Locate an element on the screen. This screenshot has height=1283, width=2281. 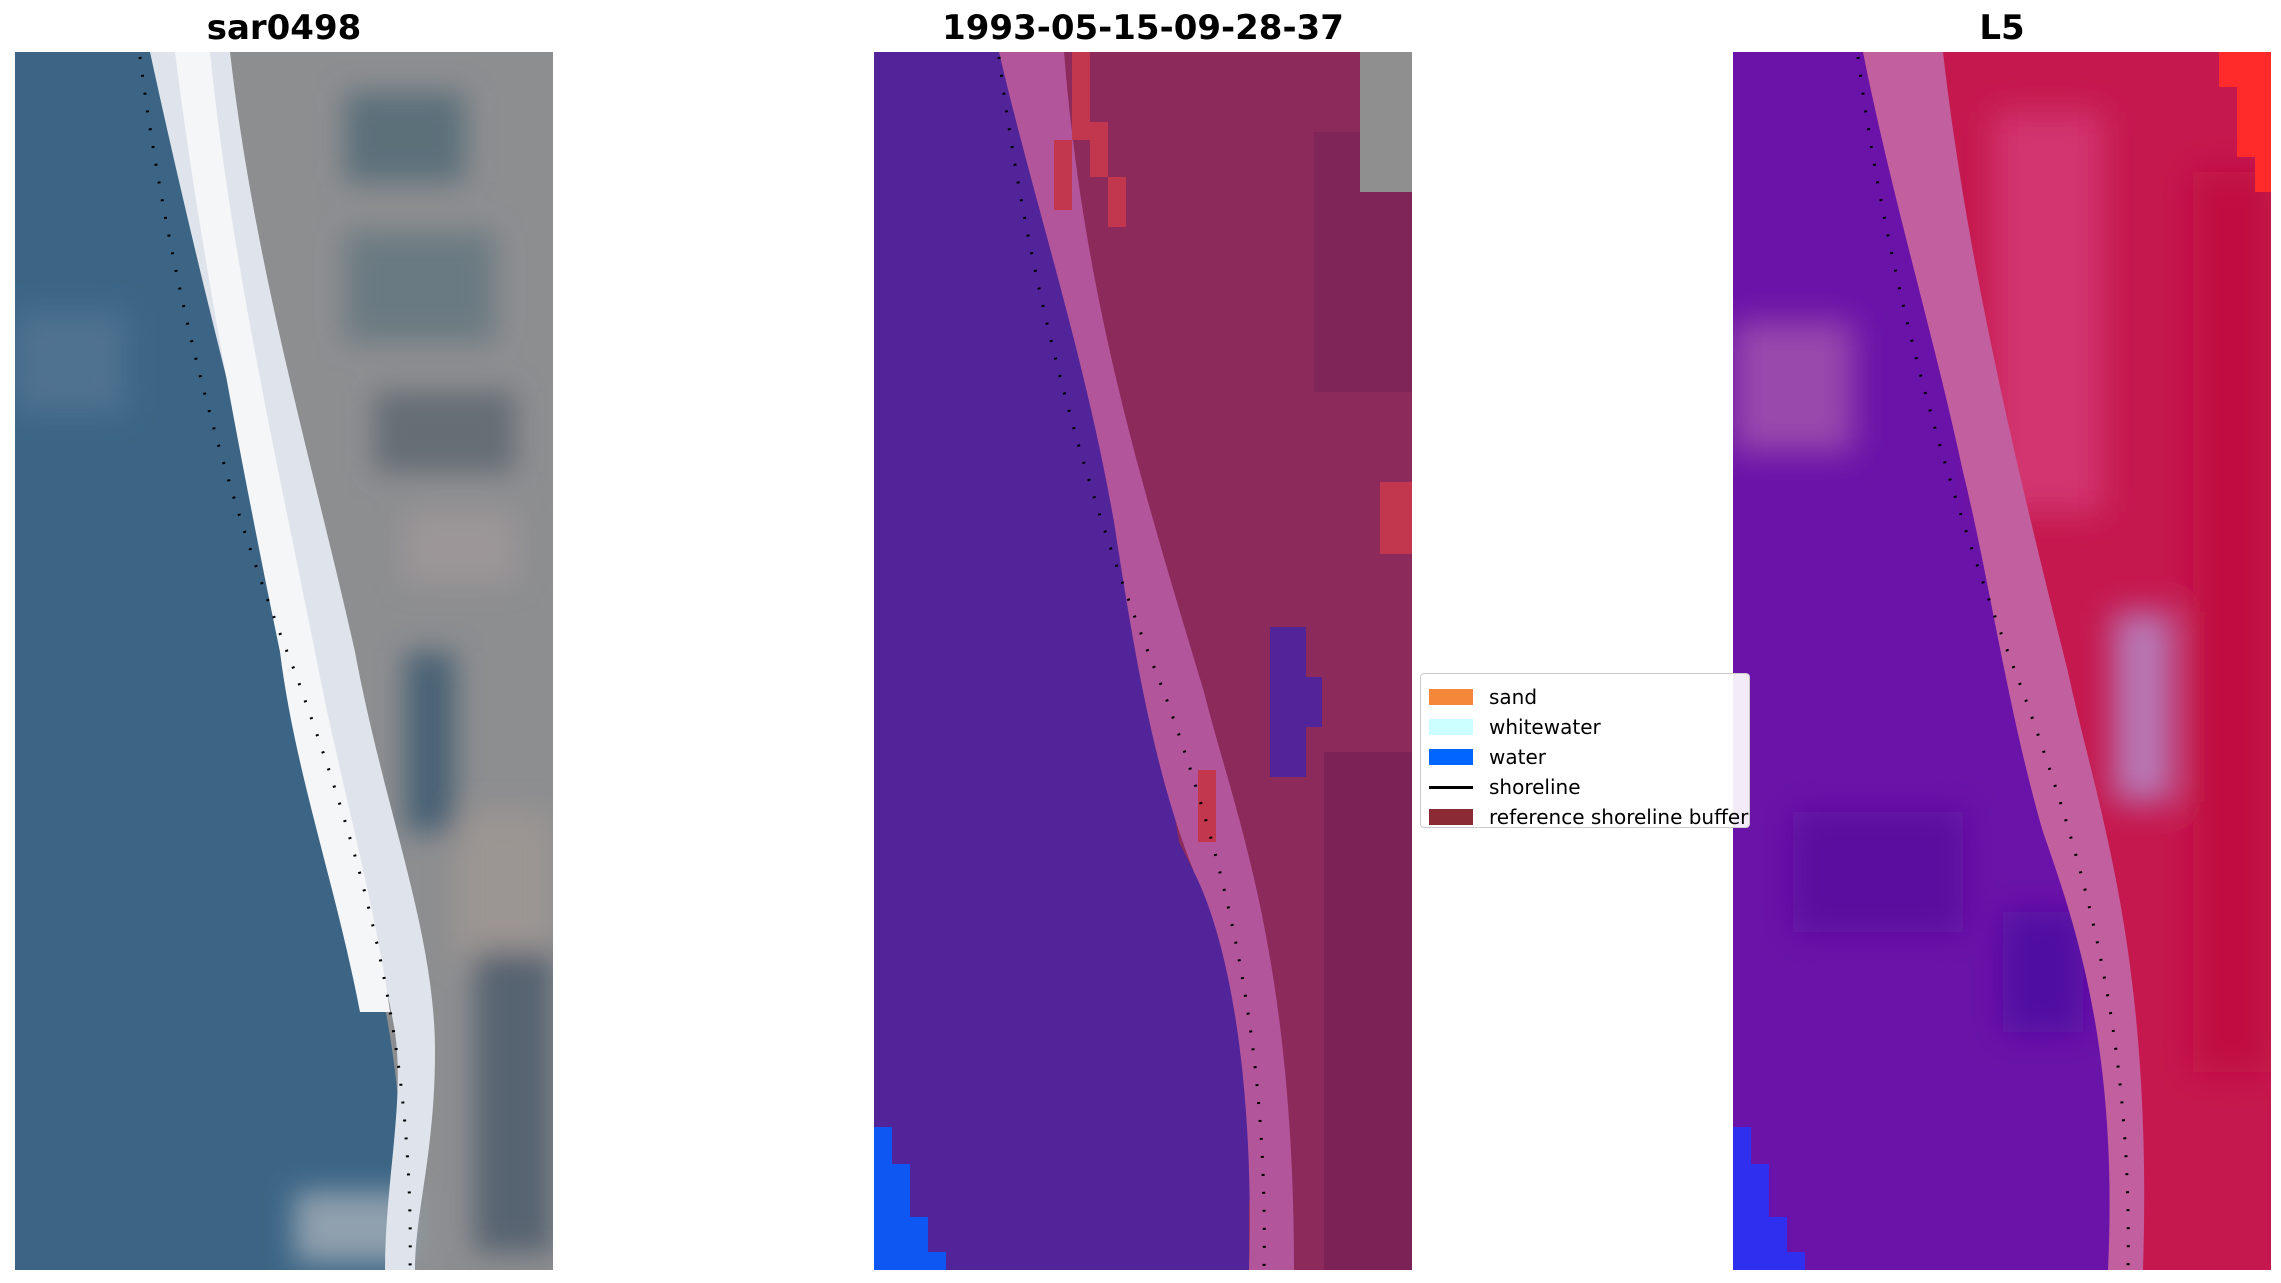
legend-label: shoreline is located at coordinates (1535, 787).